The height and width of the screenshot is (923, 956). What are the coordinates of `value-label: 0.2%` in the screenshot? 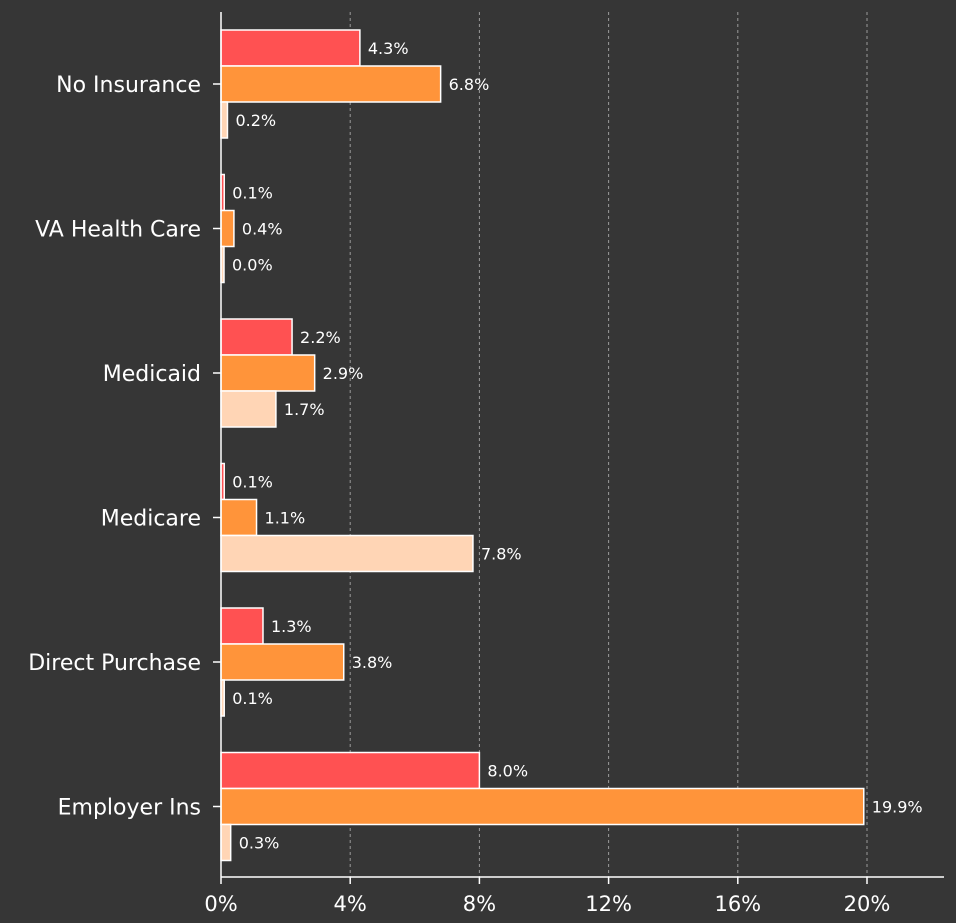 It's located at (255, 120).